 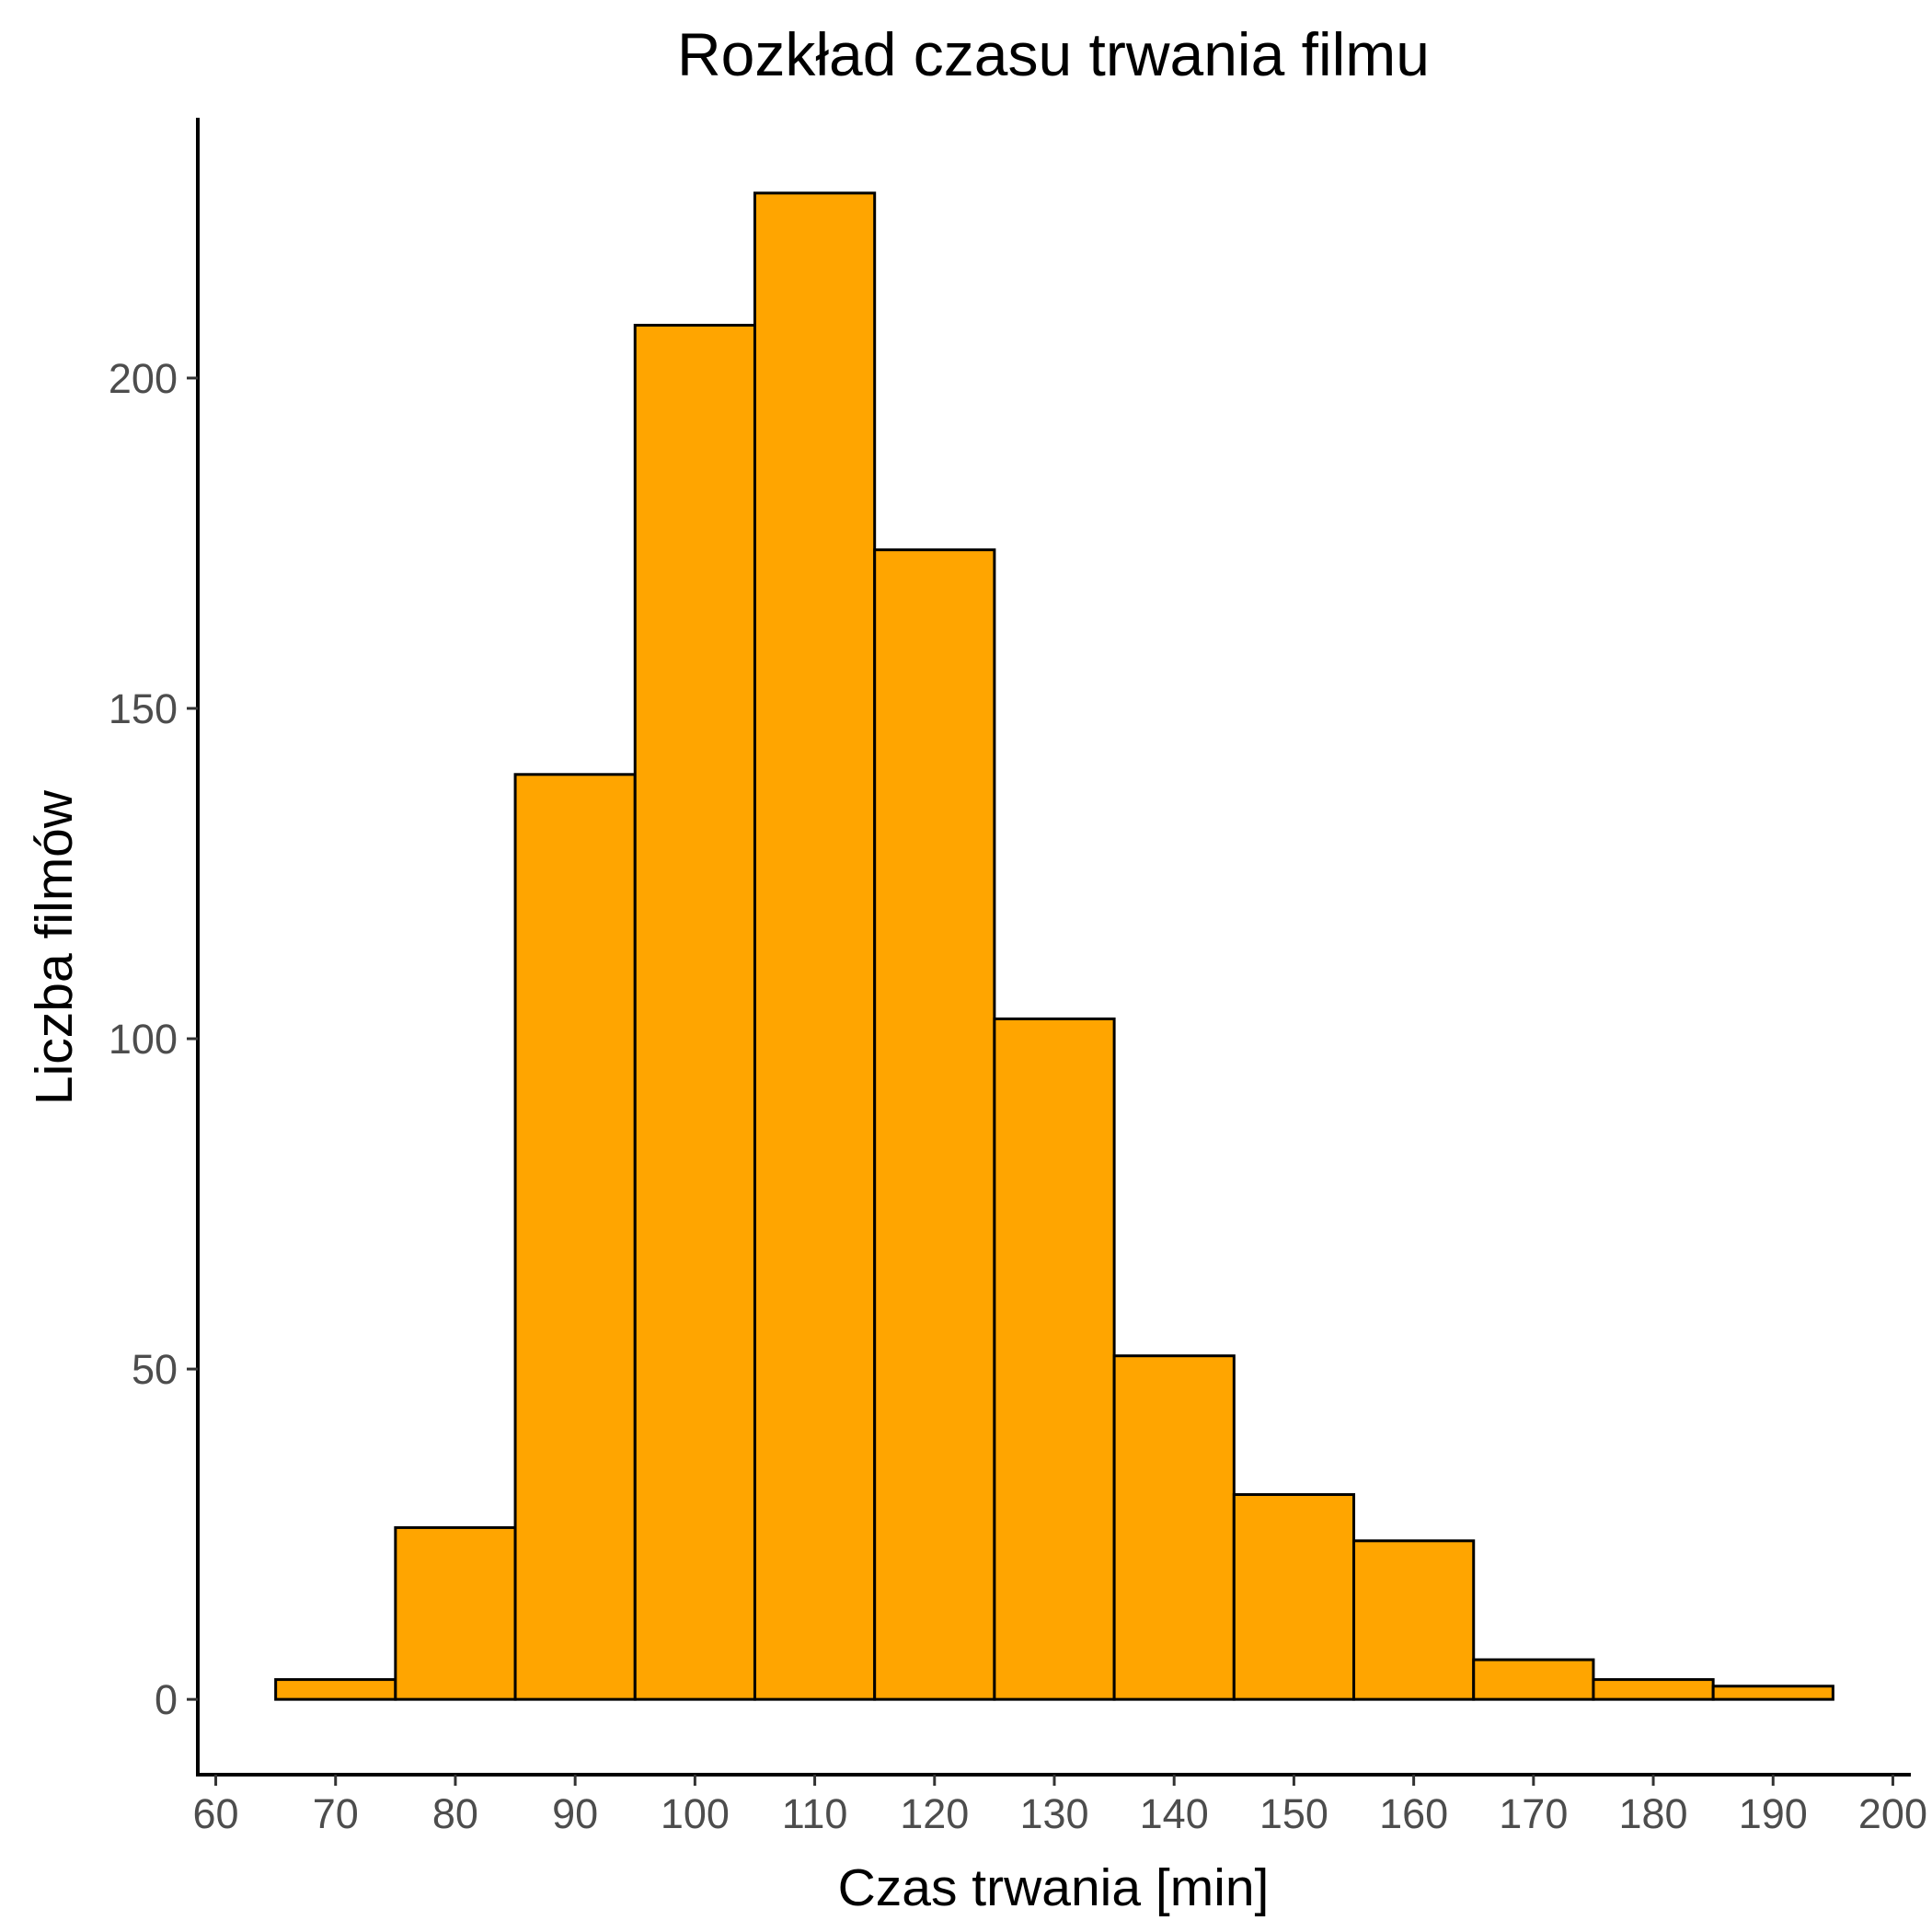 I want to click on x-tick-label-150: 150, so click(x=1293, y=1813).